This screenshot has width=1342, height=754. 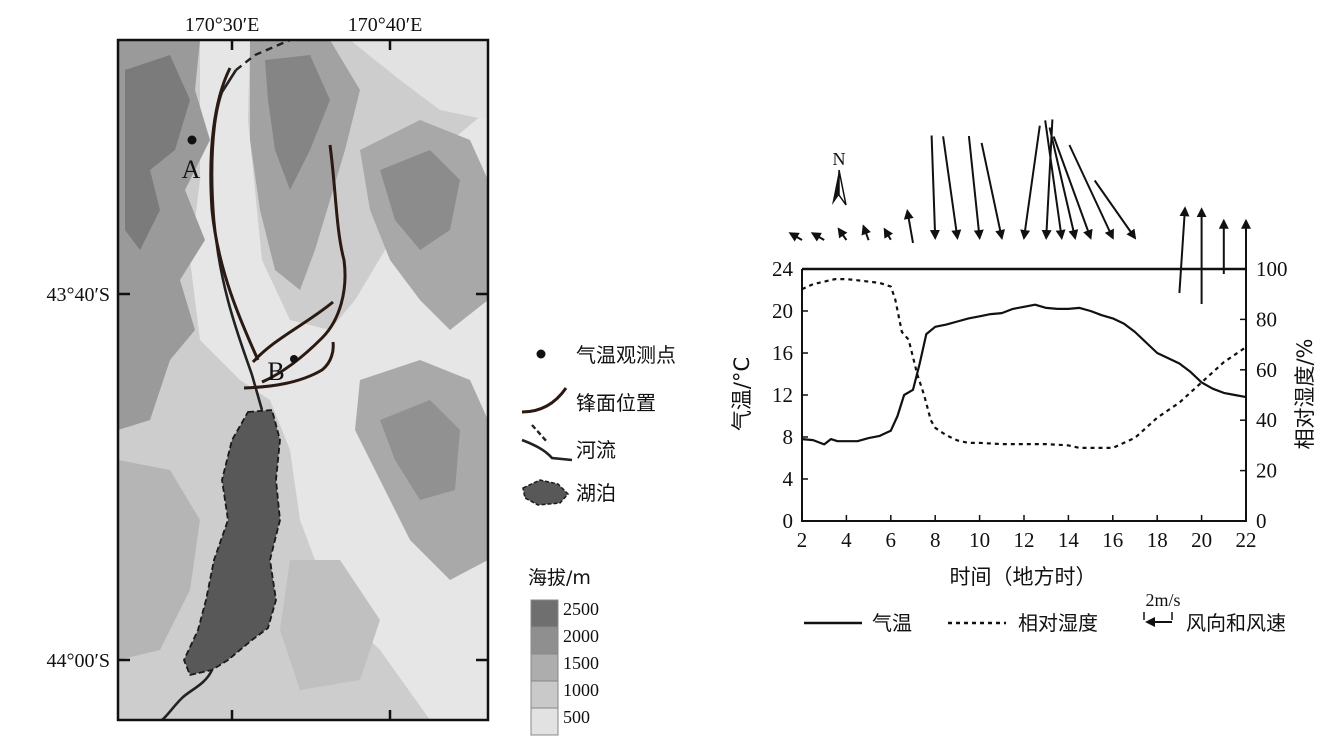 I want to click on x-tick-label: 22, so click(x=1246, y=540).